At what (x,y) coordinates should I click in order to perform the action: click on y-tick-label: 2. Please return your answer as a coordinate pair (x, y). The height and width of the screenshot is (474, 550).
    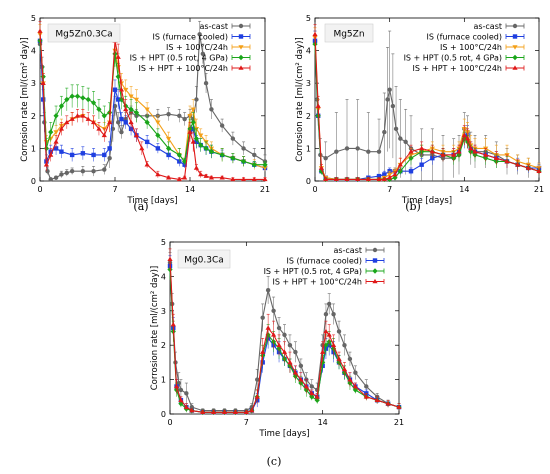
    Looking at the image, I should click on (308, 116).